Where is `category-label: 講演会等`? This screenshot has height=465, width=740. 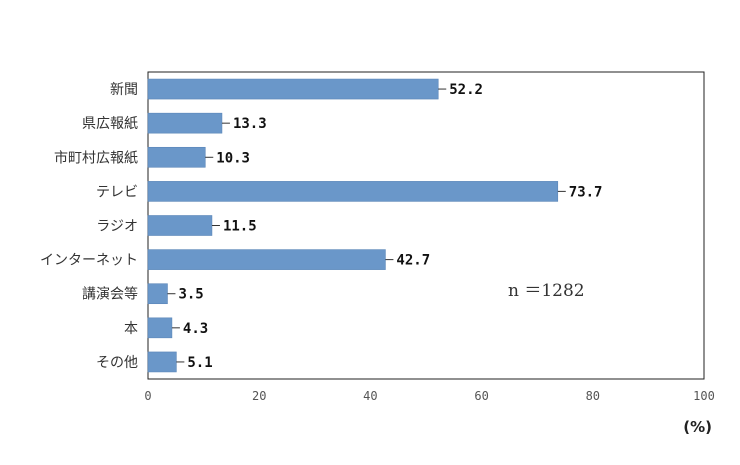
category-label: 講演会等 is located at coordinates (110, 294).